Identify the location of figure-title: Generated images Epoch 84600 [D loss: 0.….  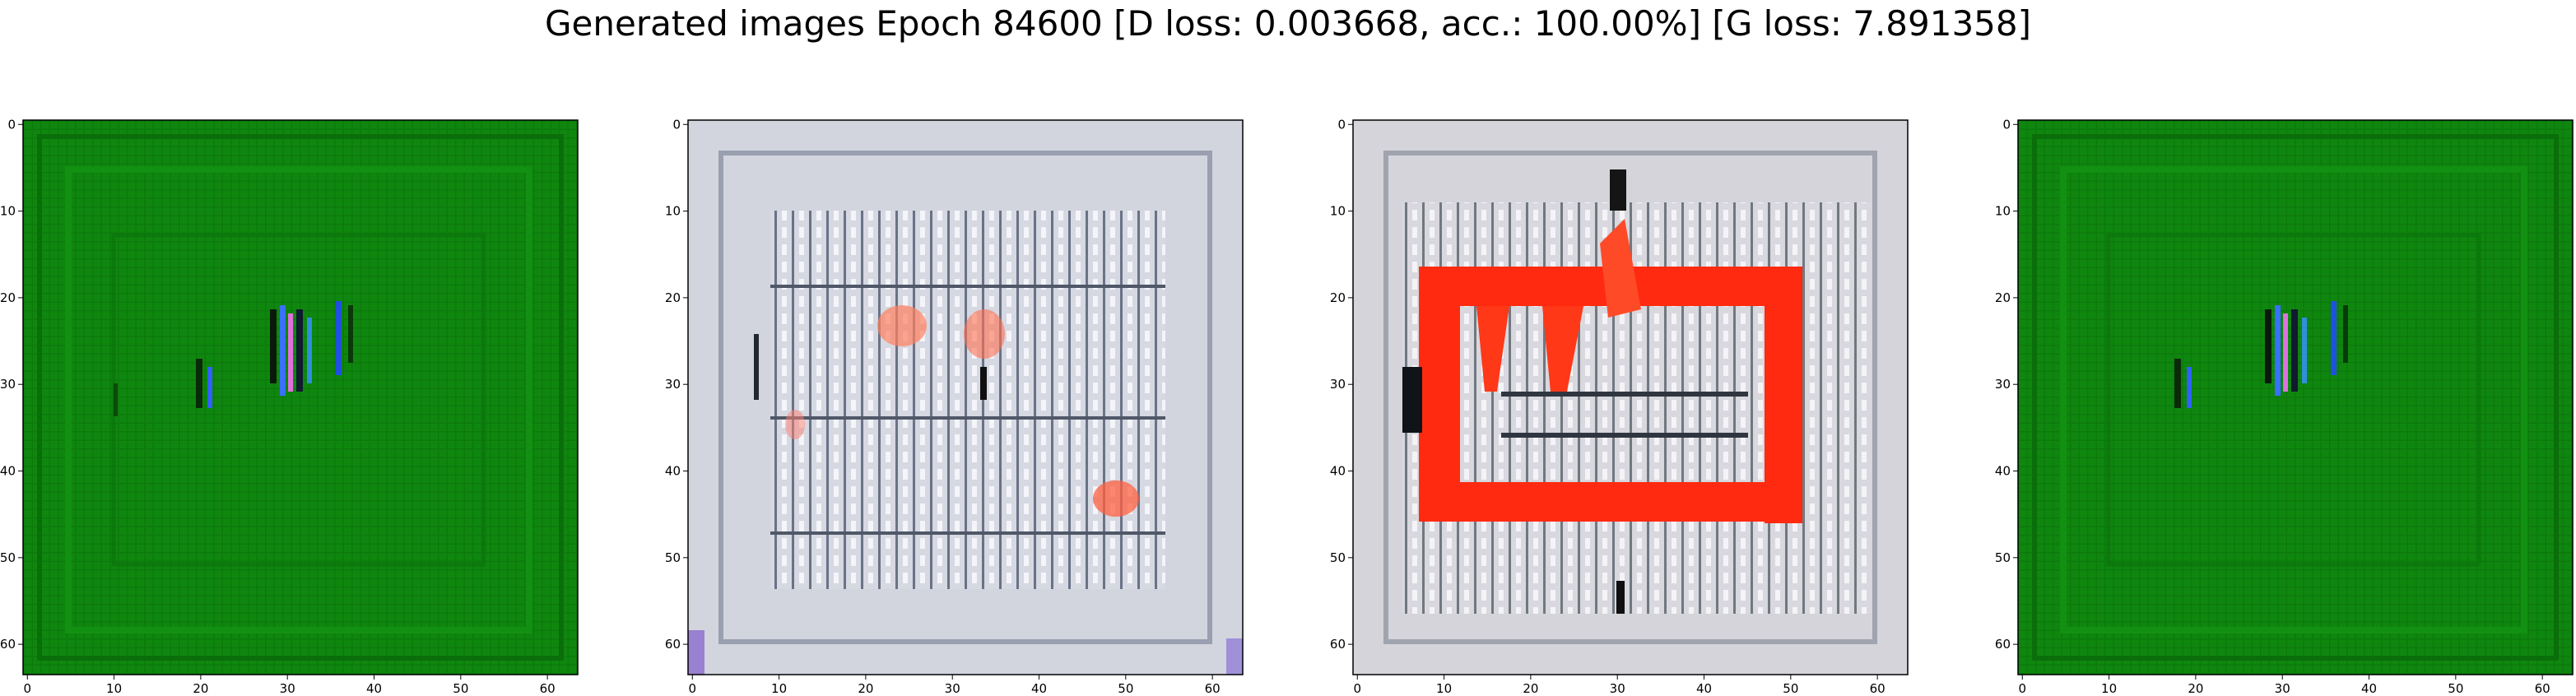
(1288, 23).